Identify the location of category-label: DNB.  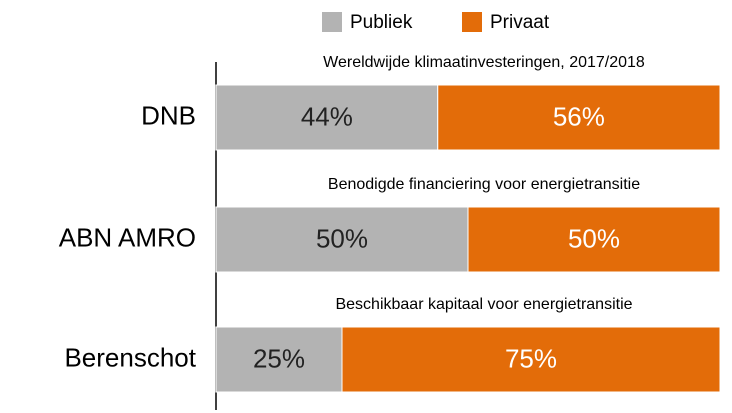
(168, 115).